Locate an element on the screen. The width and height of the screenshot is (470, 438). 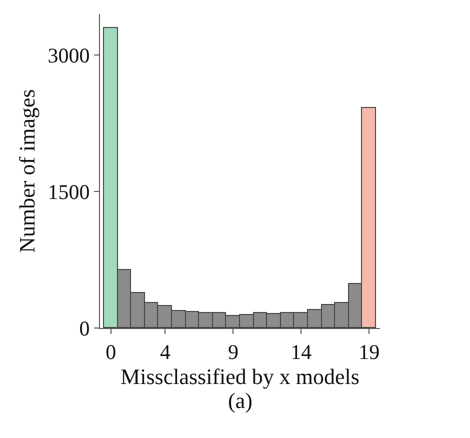
x-axis-title: Missclassified by x models is located at coordinates (240, 377).